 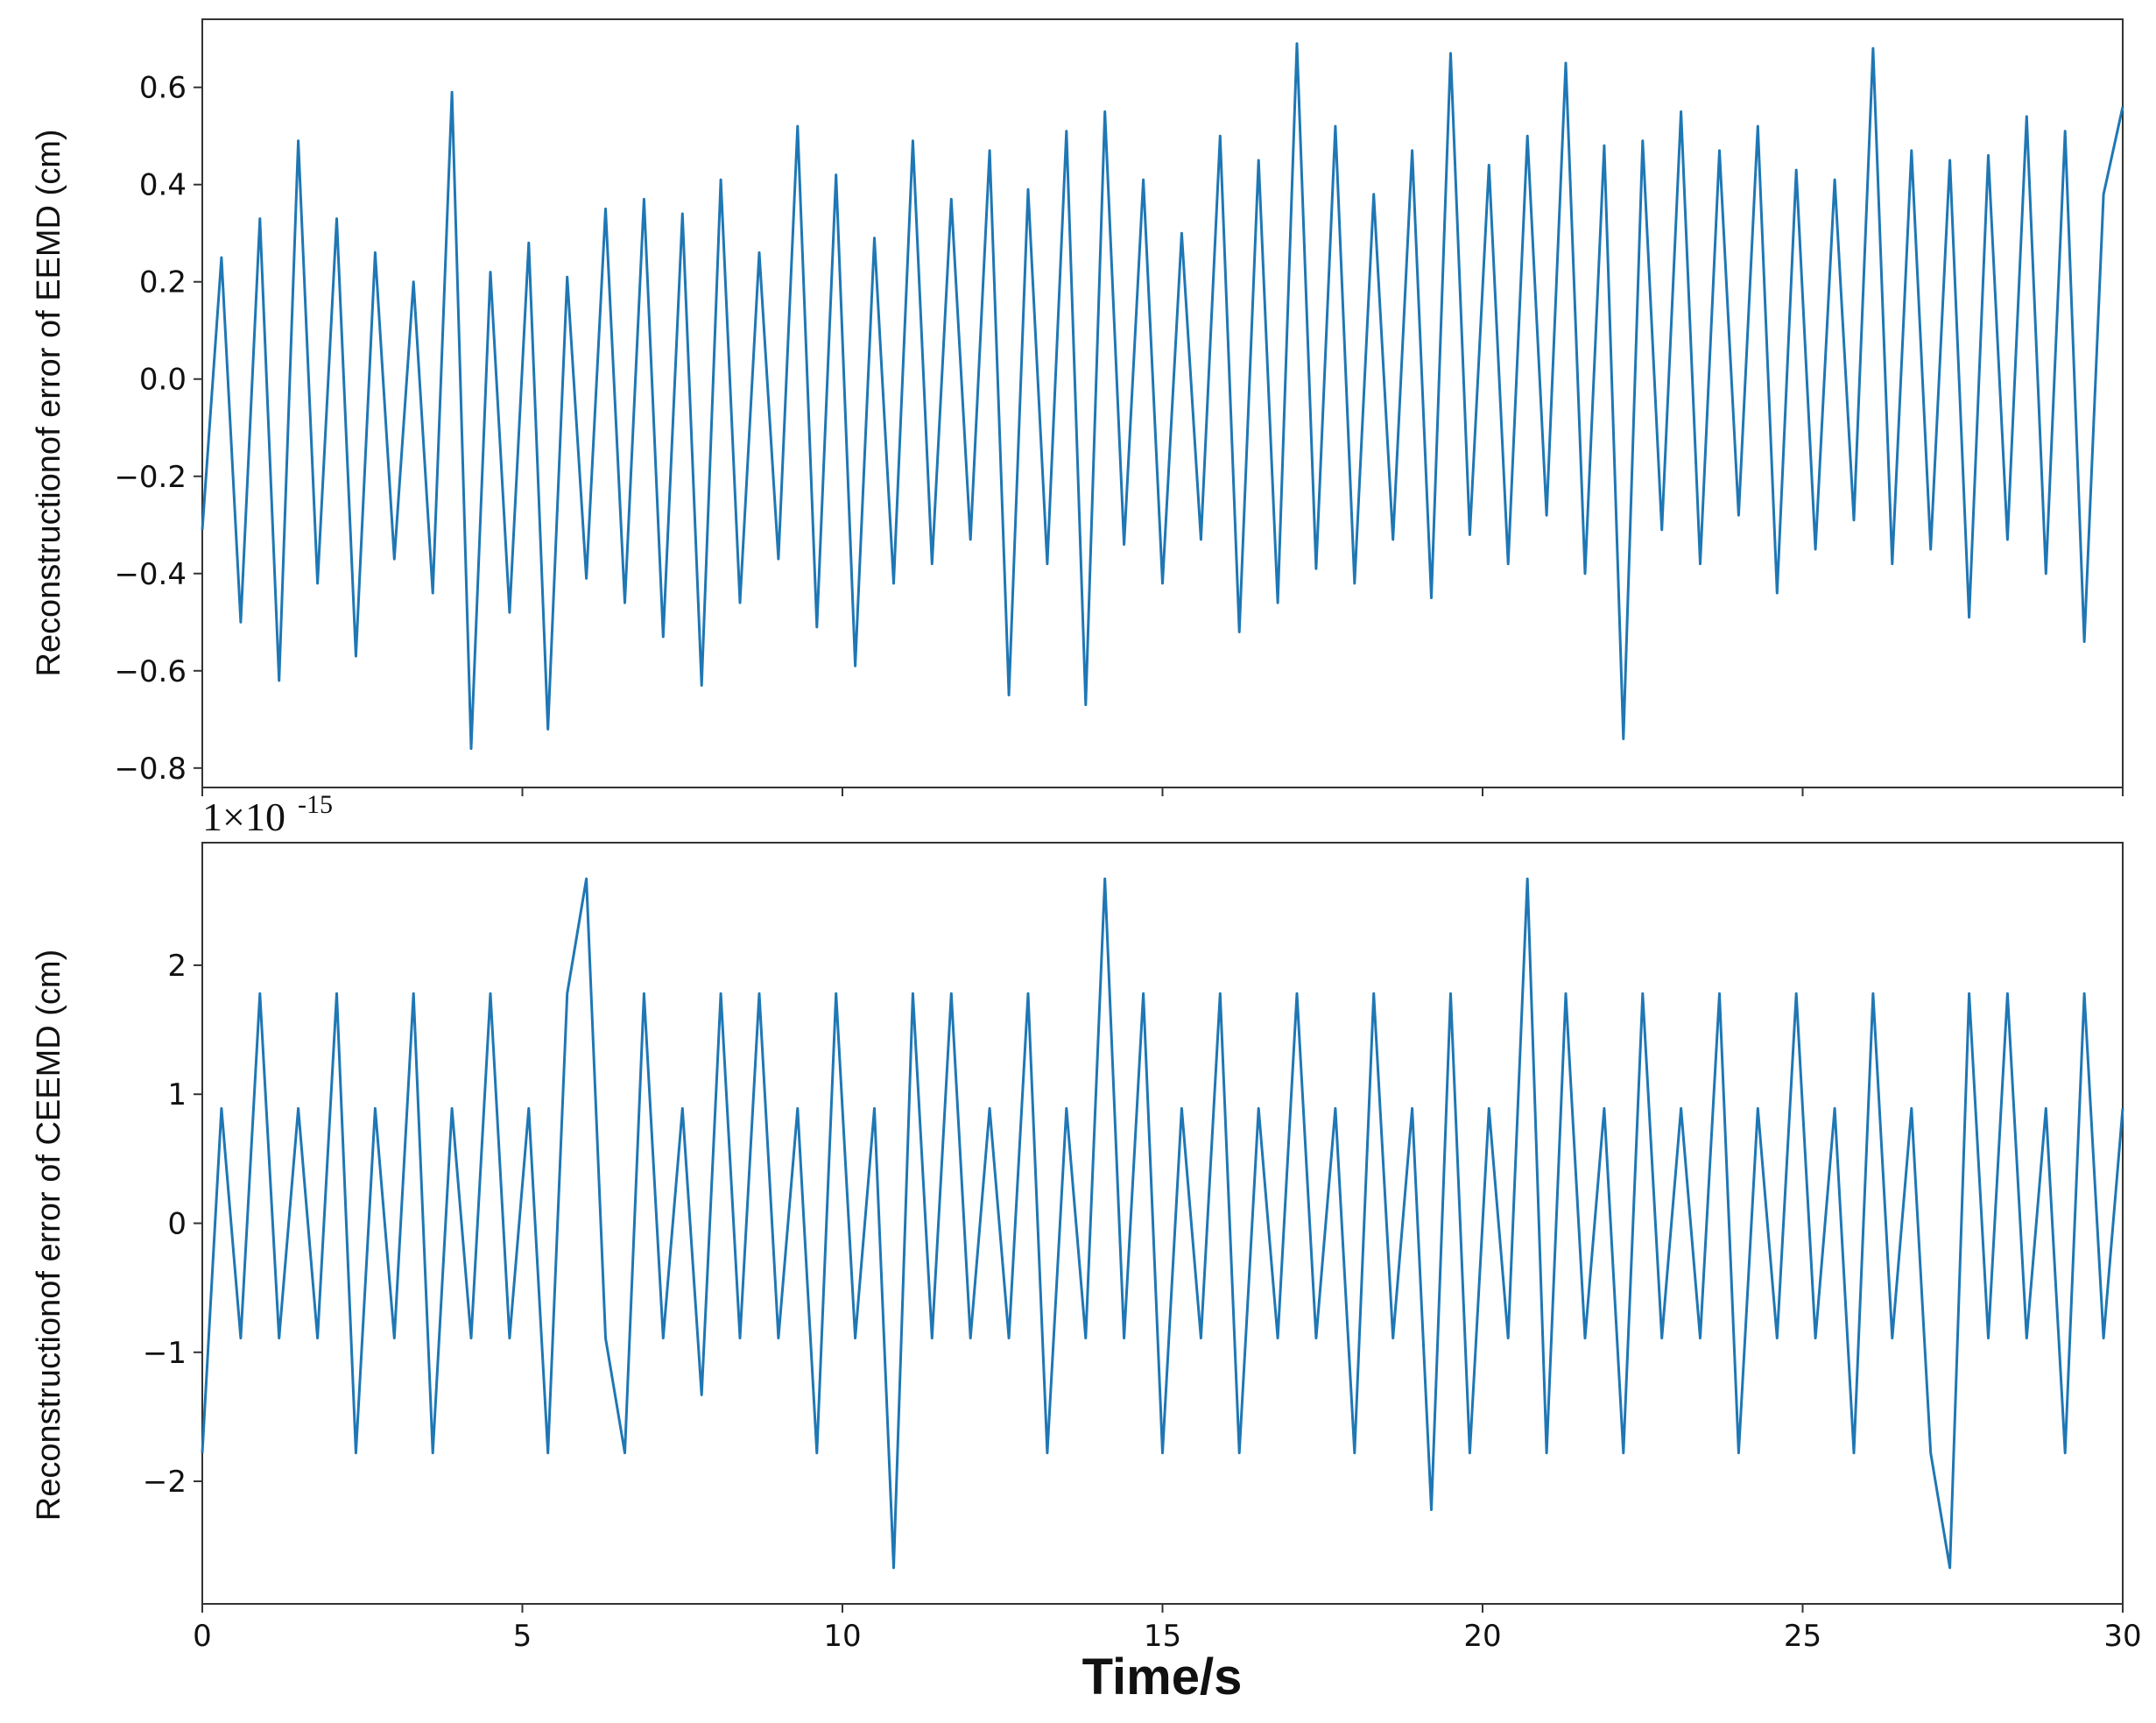 I want to click on bottom-y-tick-label: 2, so click(x=177, y=966).